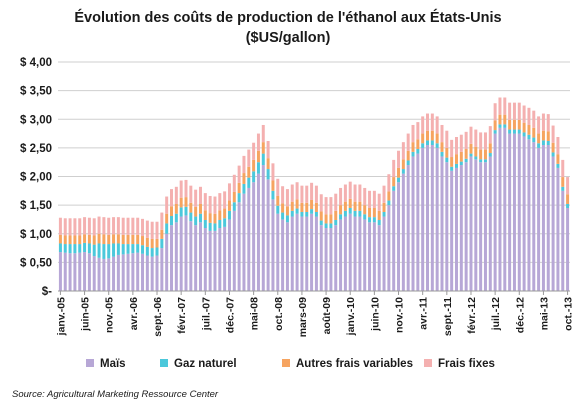 The width and height of the screenshot is (576, 405). I want to click on y-tick-label: $ 0,50, so click(36, 263).